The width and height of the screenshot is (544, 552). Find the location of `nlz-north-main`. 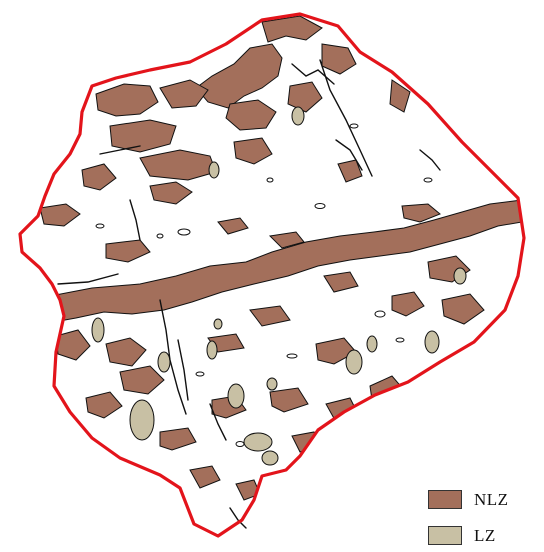

nlz-north-main is located at coordinates (239, 76).